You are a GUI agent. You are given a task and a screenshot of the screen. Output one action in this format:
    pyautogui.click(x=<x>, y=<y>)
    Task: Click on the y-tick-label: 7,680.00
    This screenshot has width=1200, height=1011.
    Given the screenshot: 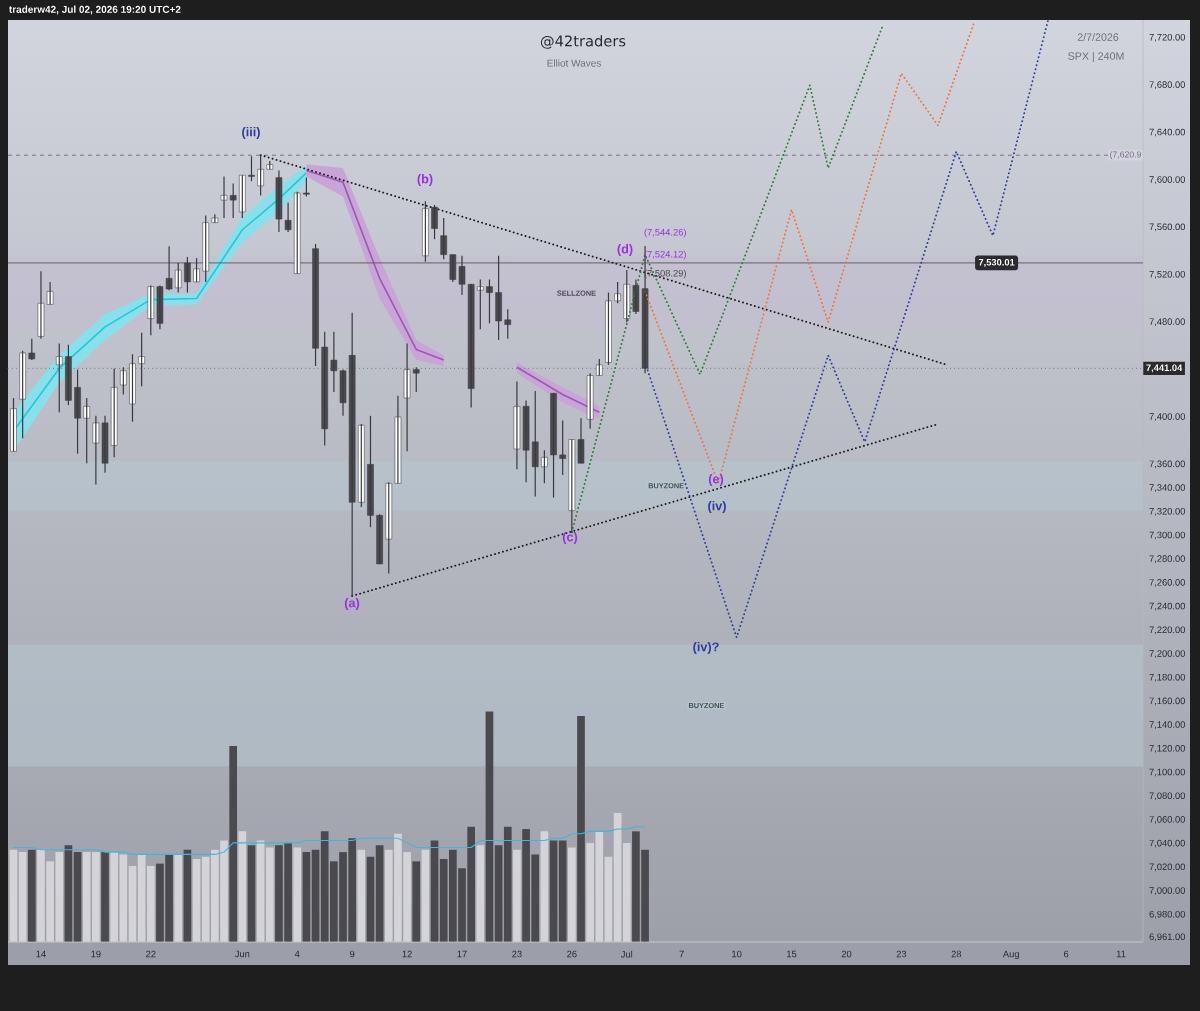 What is the action you would take?
    pyautogui.click(x=1167, y=85)
    